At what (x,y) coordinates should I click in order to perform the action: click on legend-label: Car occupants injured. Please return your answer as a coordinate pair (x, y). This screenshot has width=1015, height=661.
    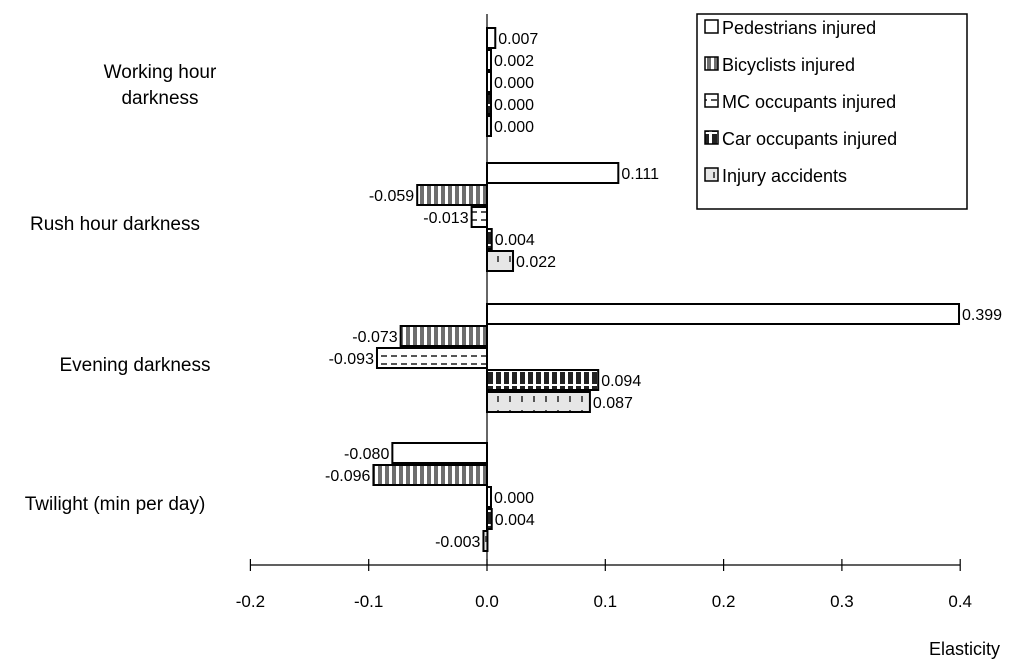
    Looking at the image, I should click on (809, 139).